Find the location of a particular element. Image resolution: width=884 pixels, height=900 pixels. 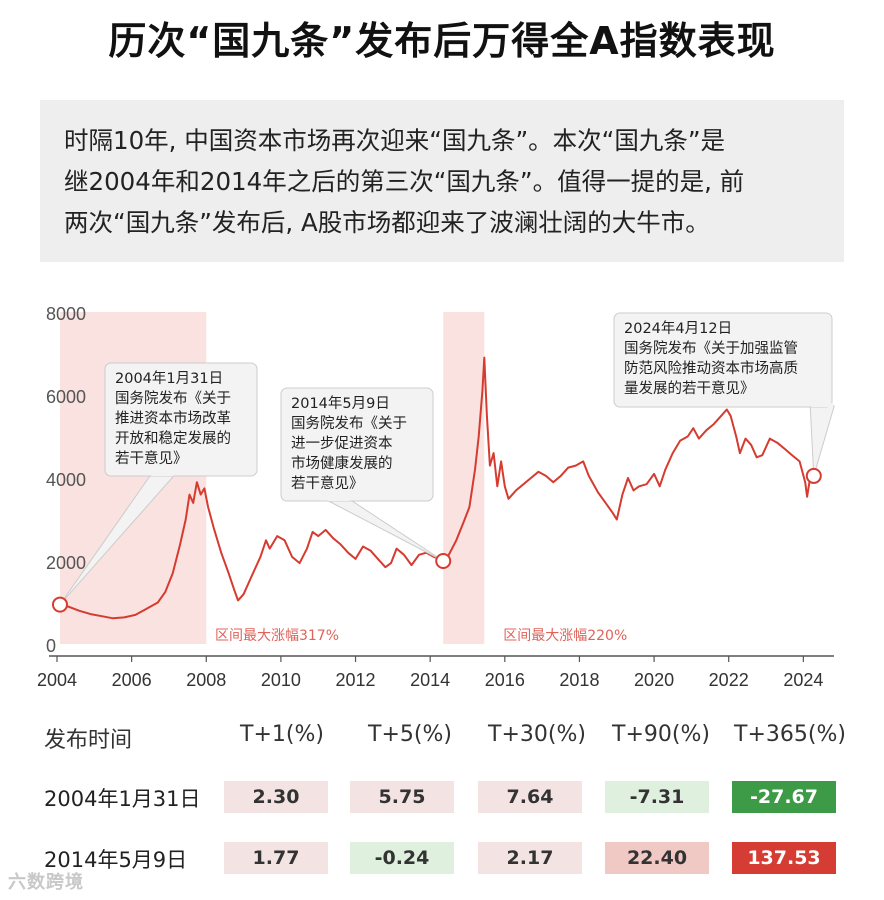

x-tick-label: 2020 is located at coordinates (654, 680).